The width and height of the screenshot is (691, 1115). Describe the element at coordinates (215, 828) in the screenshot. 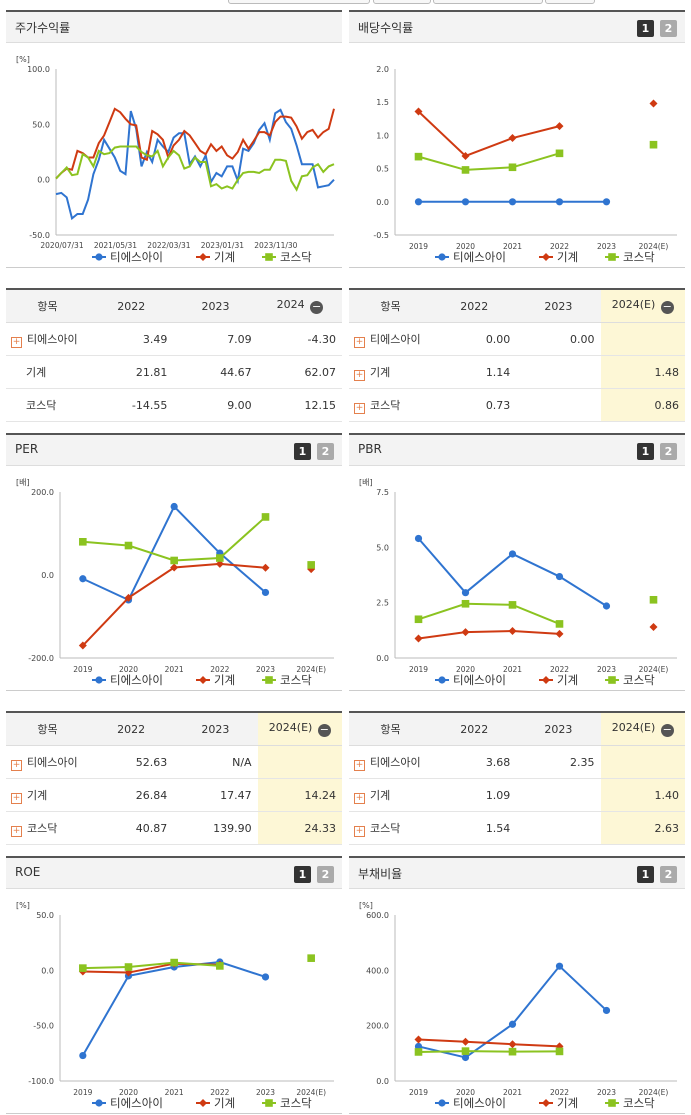

I see `value-cell: 139.90` at that location.